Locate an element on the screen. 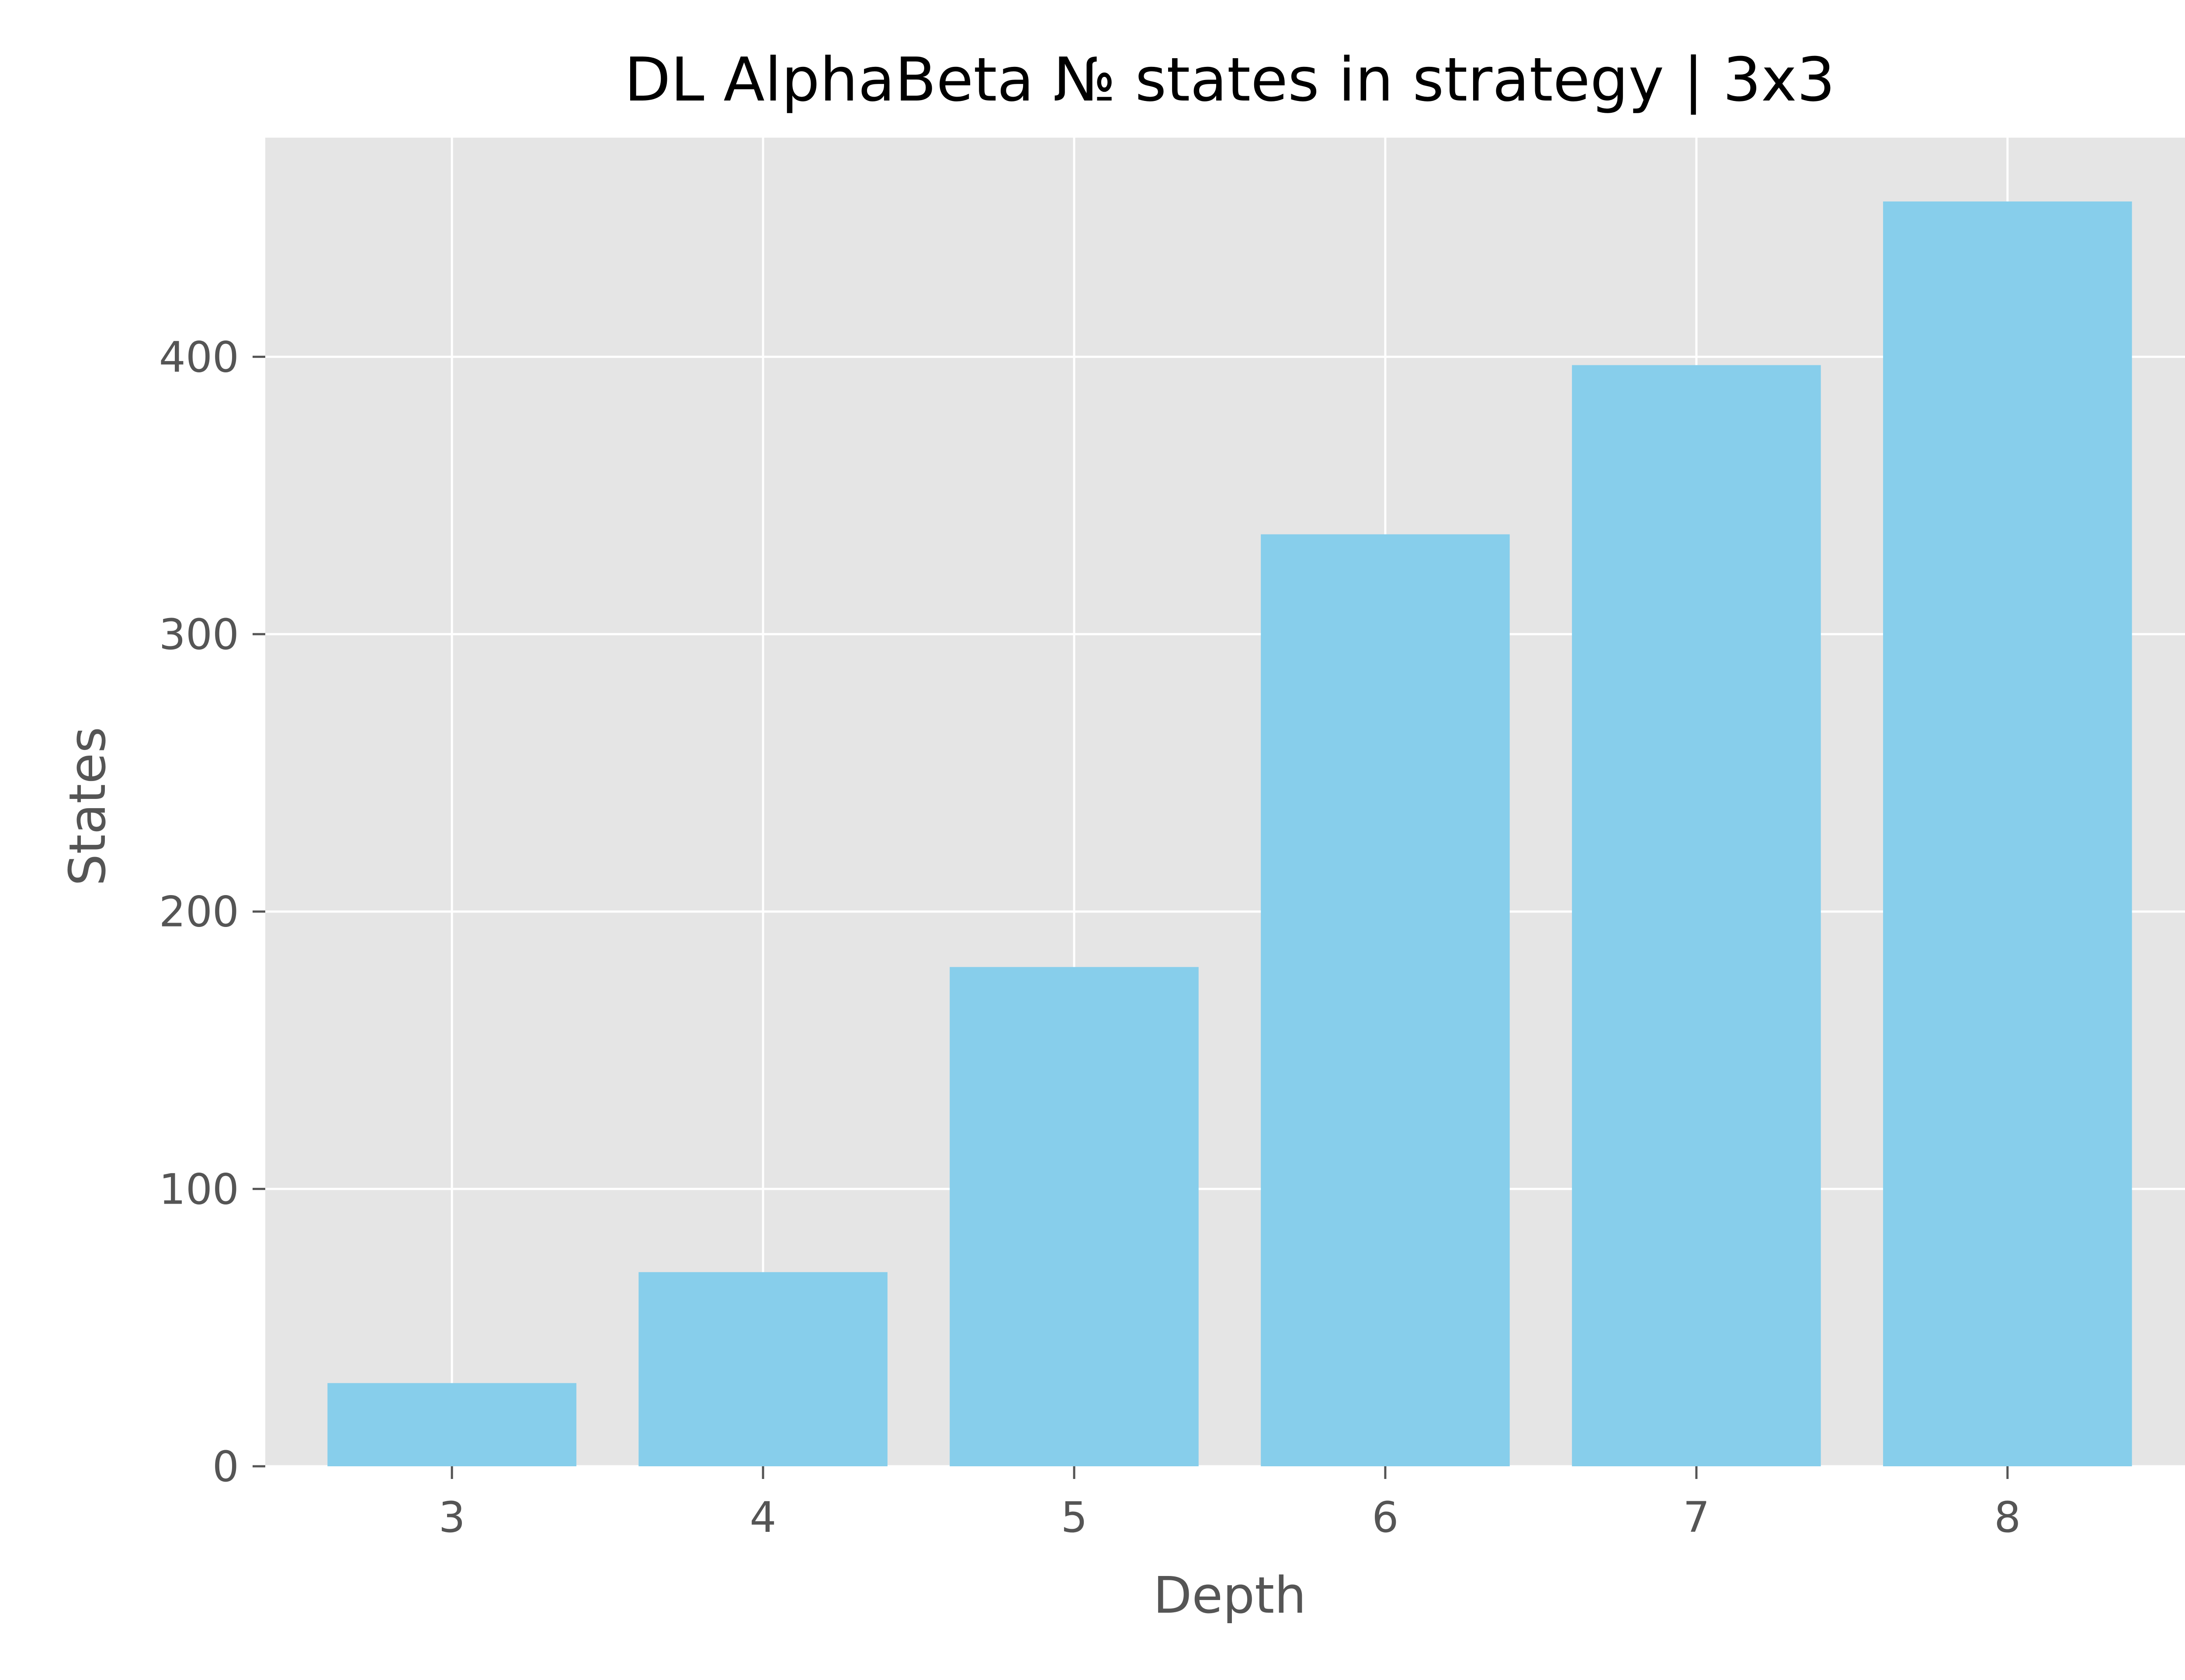  y-tick-label: 400 is located at coordinates (199, 357).